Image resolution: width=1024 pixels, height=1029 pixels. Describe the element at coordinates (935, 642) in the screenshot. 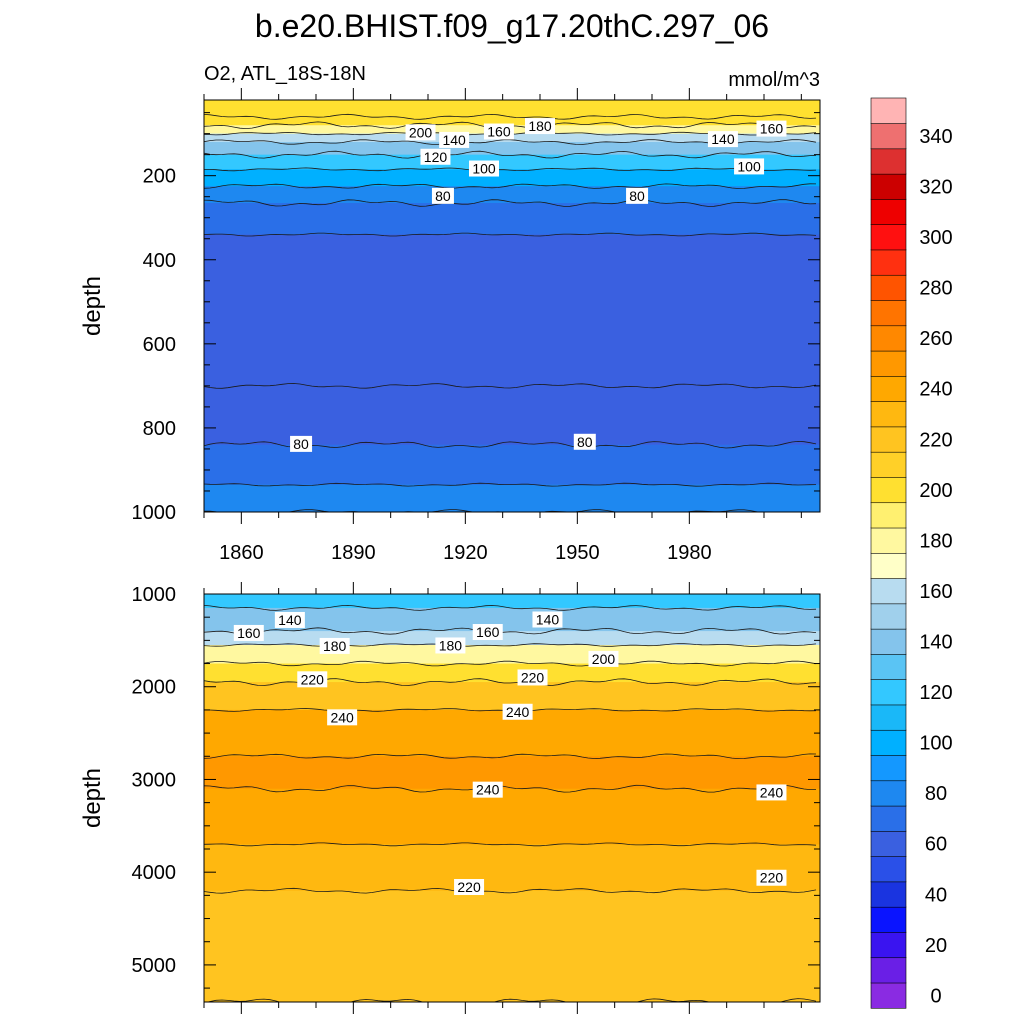

I see `colorbar-label: 140` at that location.